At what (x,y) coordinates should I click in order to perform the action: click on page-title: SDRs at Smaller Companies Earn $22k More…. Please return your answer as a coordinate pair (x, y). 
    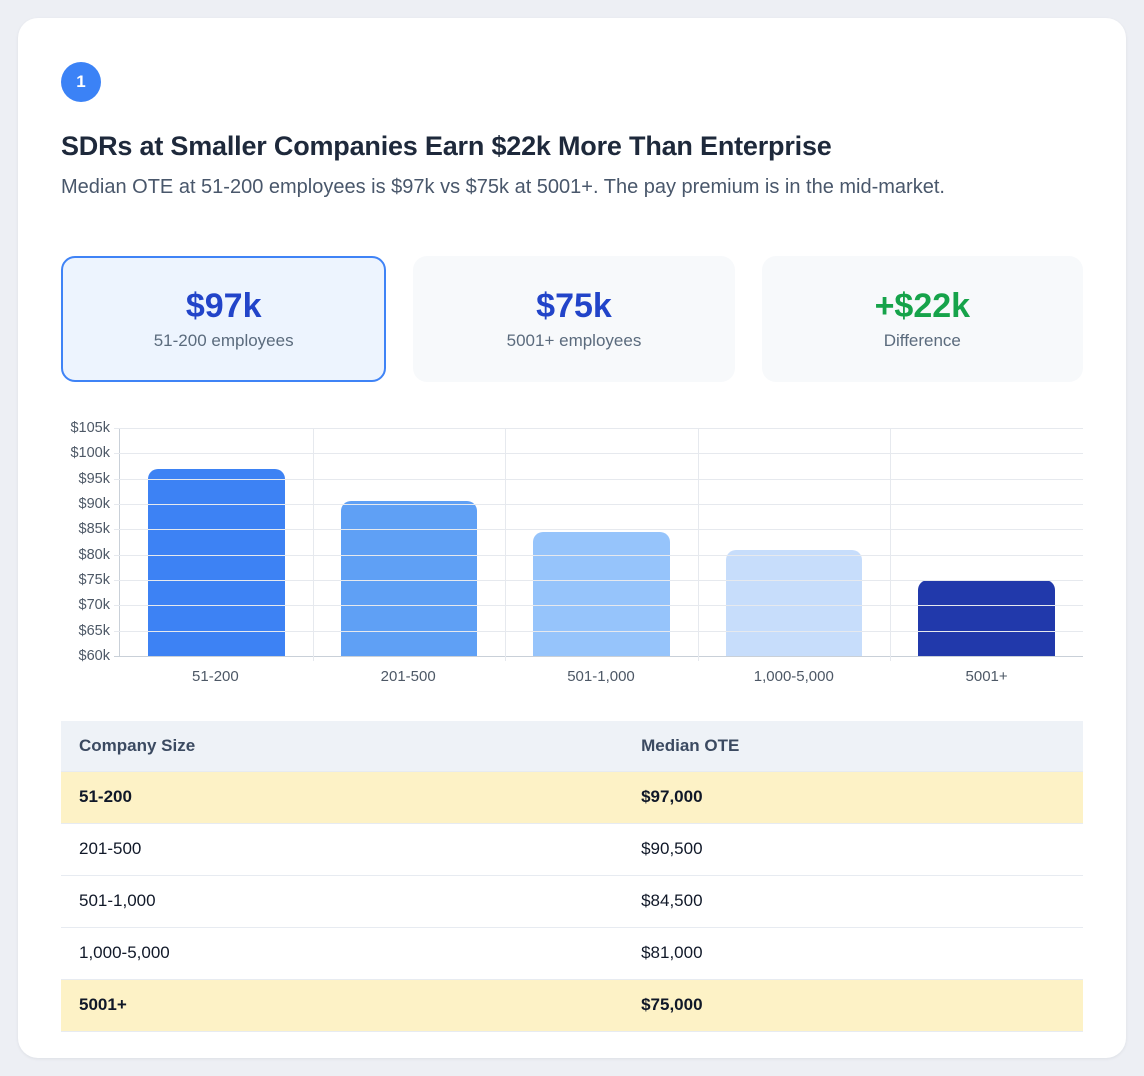
    Looking at the image, I should click on (446, 146).